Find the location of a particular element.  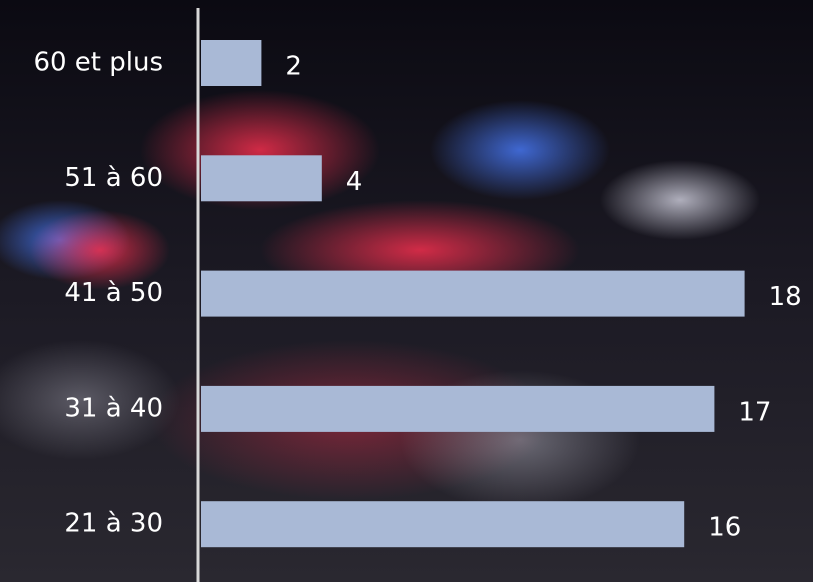

value-label: 2 is located at coordinates (293, 67).